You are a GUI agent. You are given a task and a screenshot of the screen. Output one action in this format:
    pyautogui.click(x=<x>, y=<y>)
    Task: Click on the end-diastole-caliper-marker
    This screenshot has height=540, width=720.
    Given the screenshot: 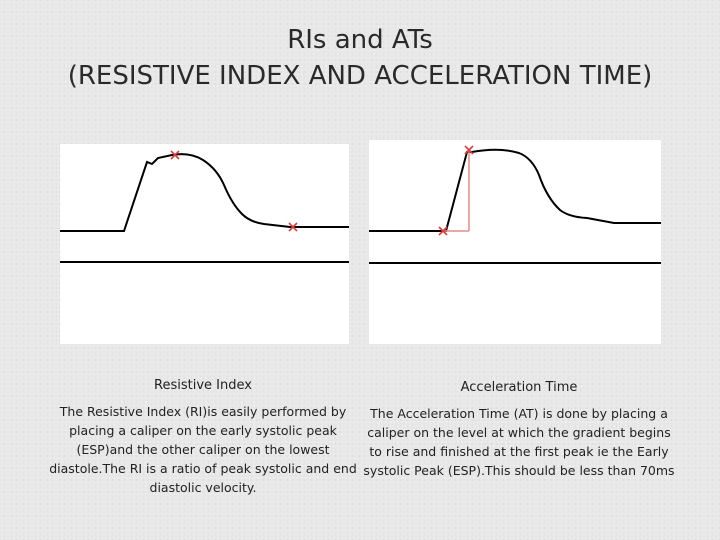 What is the action you would take?
    pyautogui.click(x=293, y=227)
    